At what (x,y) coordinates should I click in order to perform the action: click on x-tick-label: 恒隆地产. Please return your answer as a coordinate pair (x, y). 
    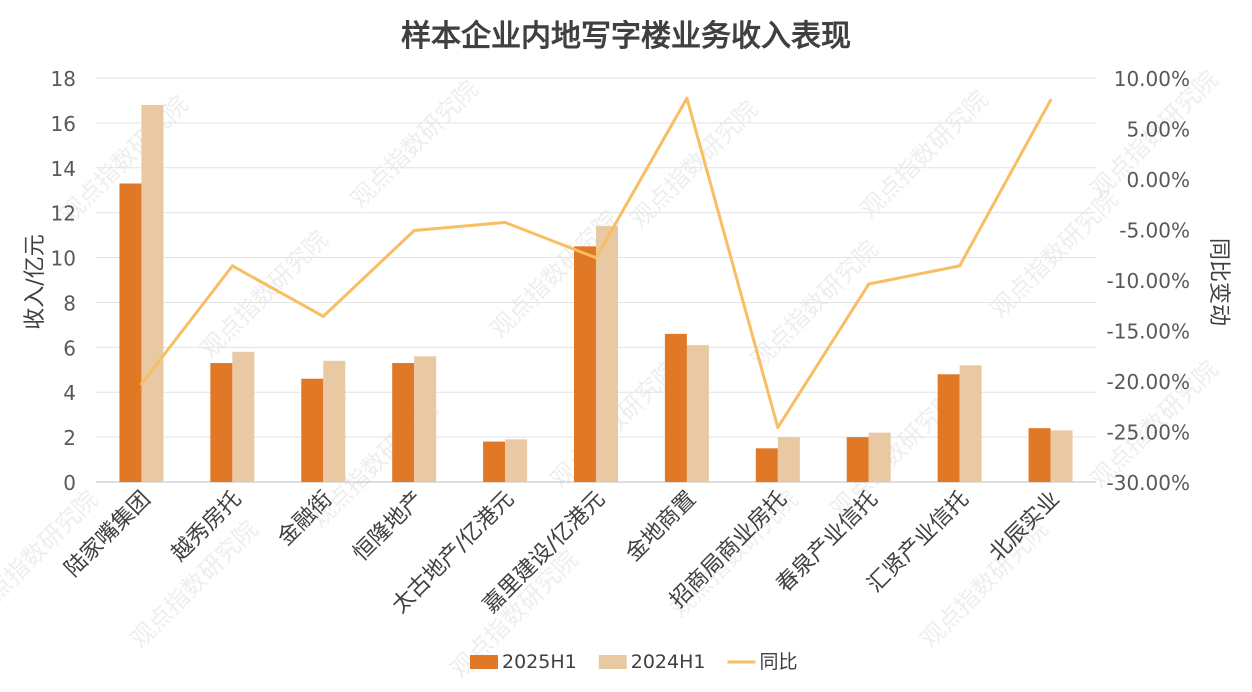
    Looking at the image, I should click on (389, 527).